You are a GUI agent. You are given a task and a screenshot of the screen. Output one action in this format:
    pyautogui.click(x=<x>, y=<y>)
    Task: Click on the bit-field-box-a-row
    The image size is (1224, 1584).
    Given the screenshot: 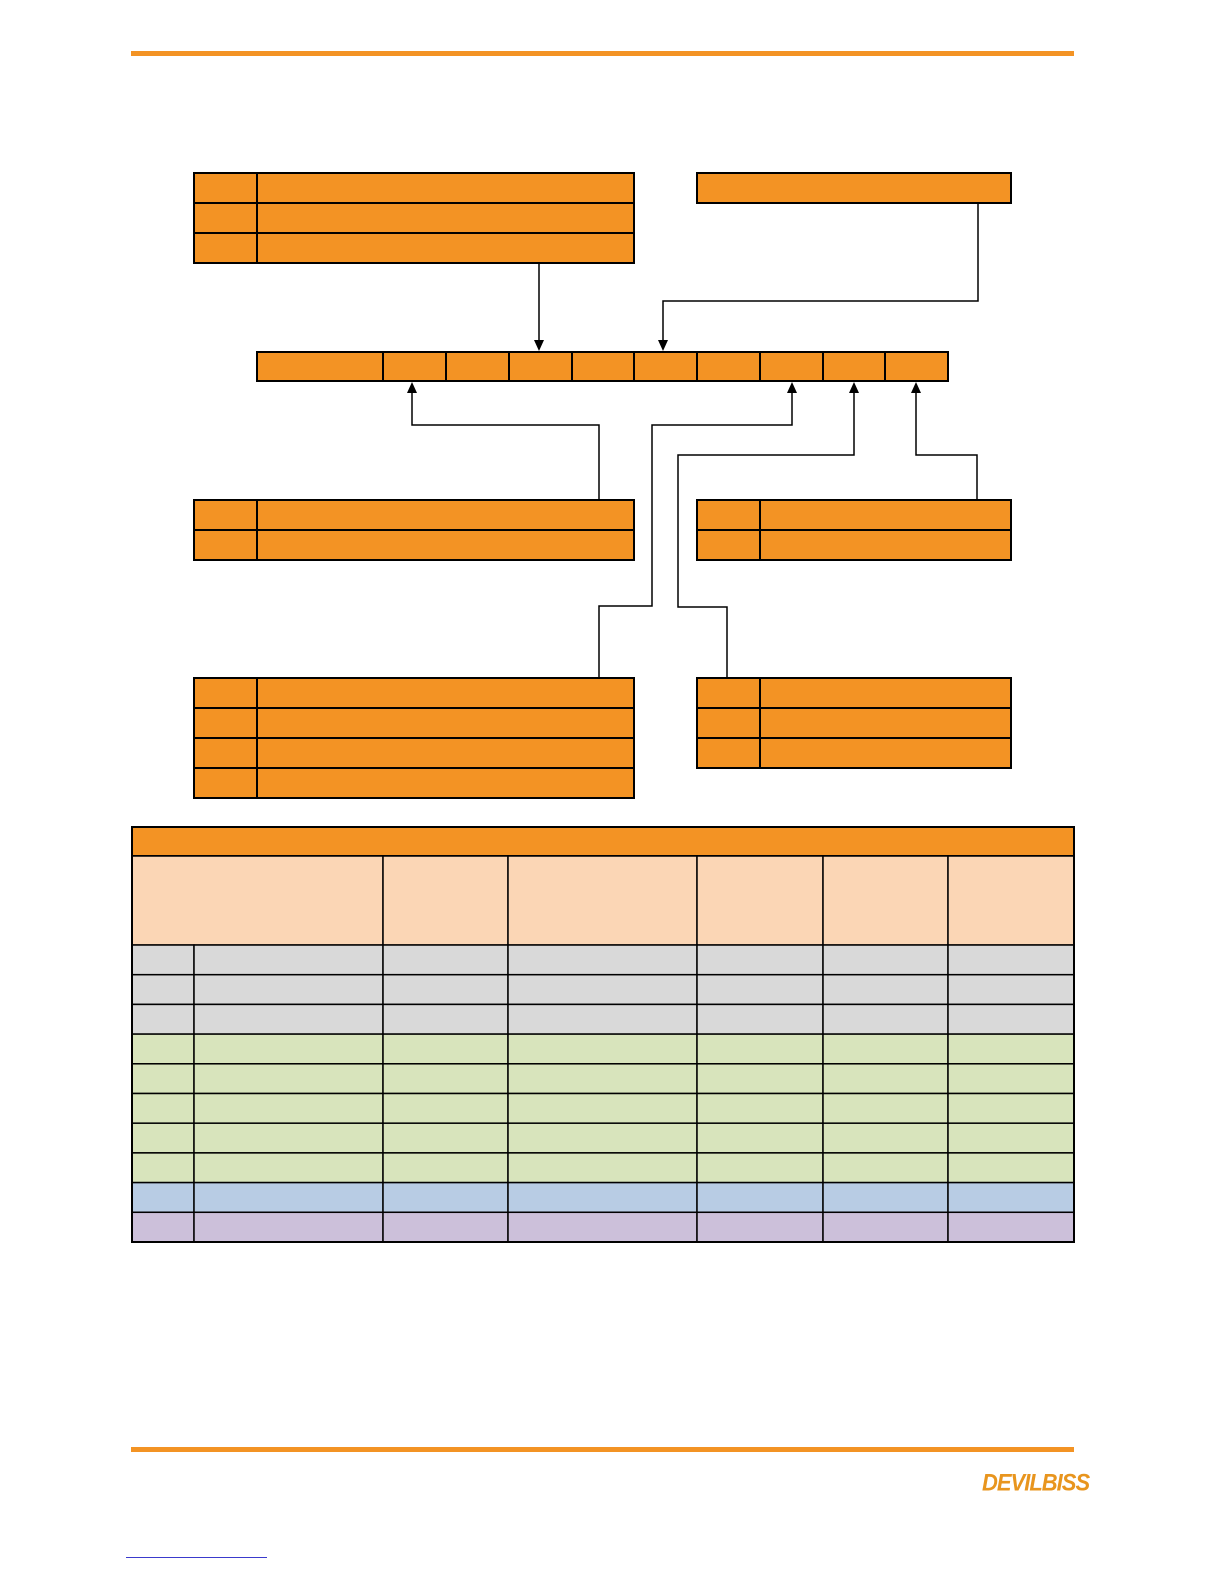 What is the action you would take?
    pyautogui.click(x=414, y=188)
    